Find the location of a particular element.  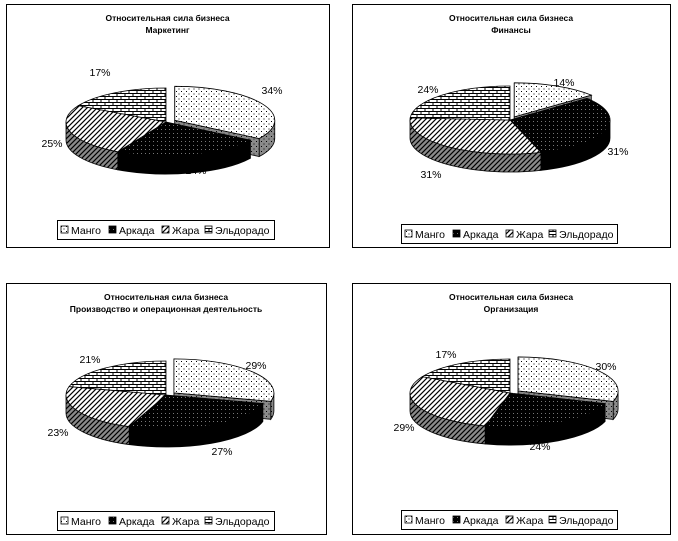

data-label-Жара: 31% is located at coordinates (430, 175).